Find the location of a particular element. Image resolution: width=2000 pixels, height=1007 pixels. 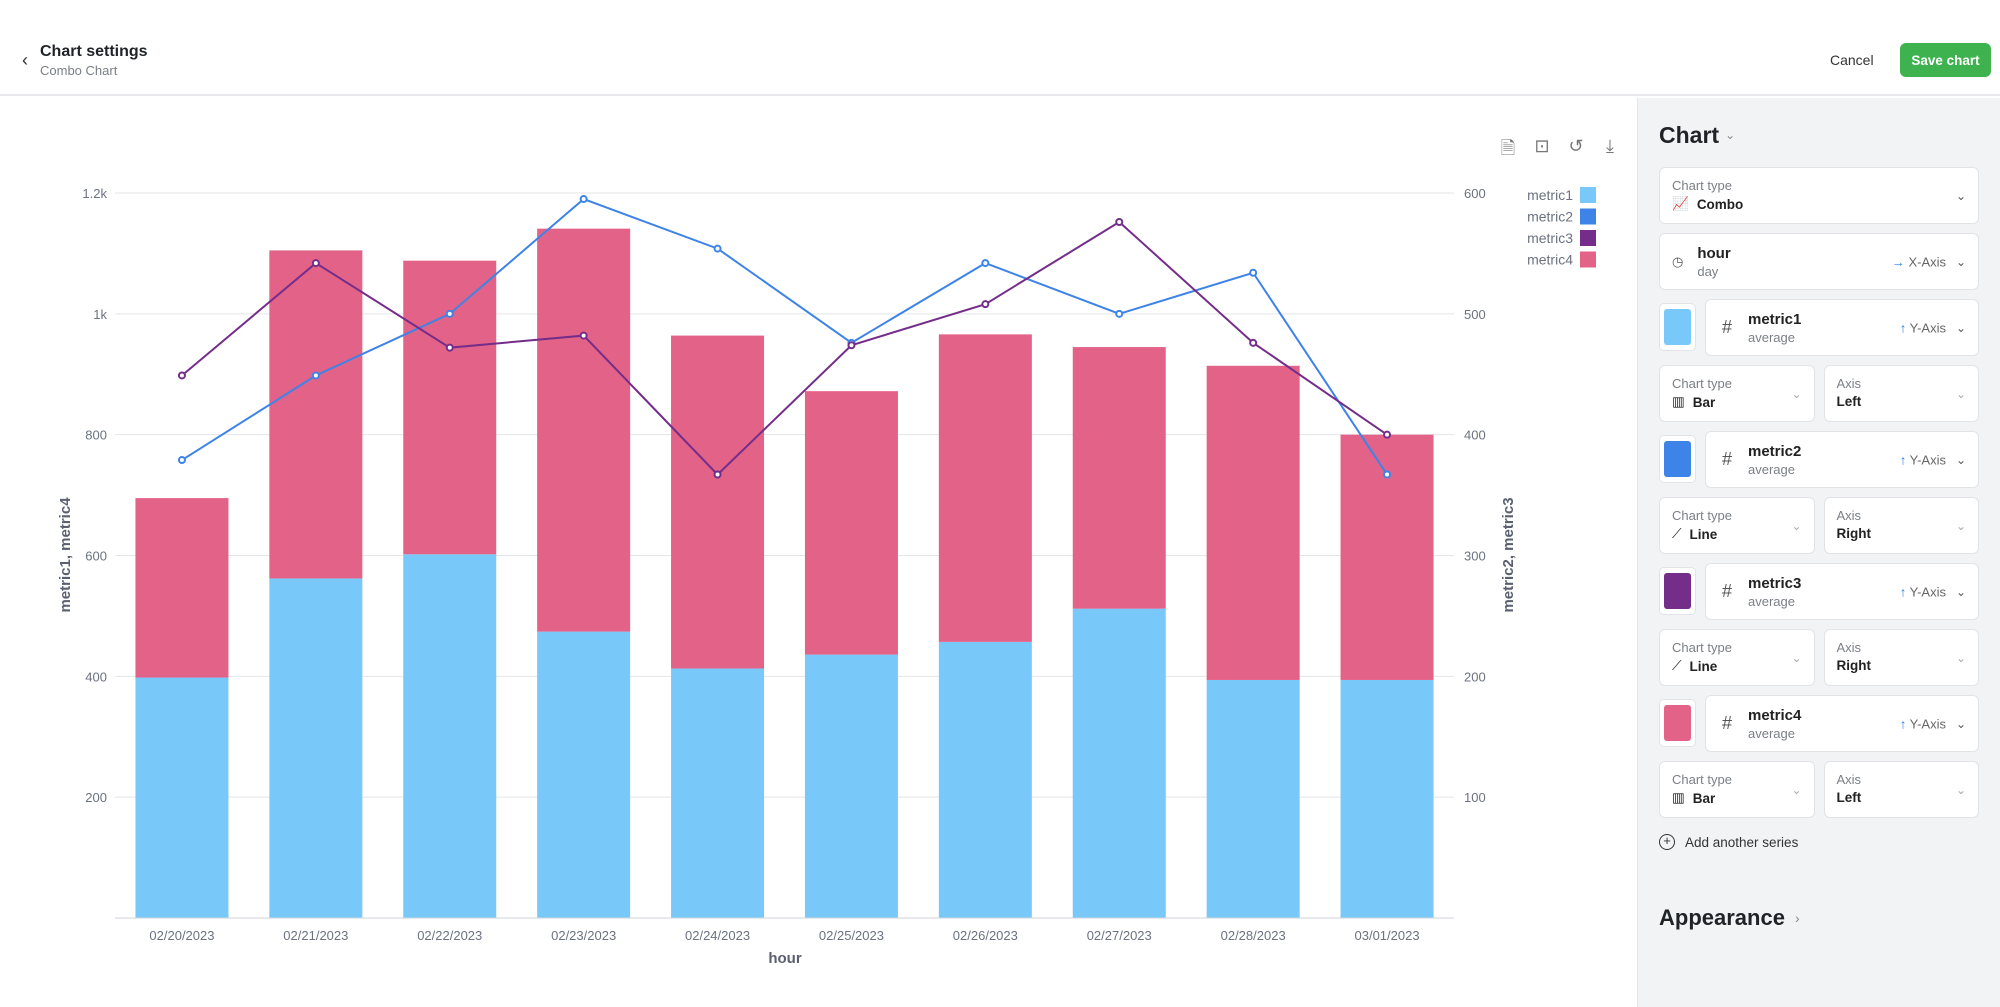

y-right-tick-label: 600 is located at coordinates (1475, 193).